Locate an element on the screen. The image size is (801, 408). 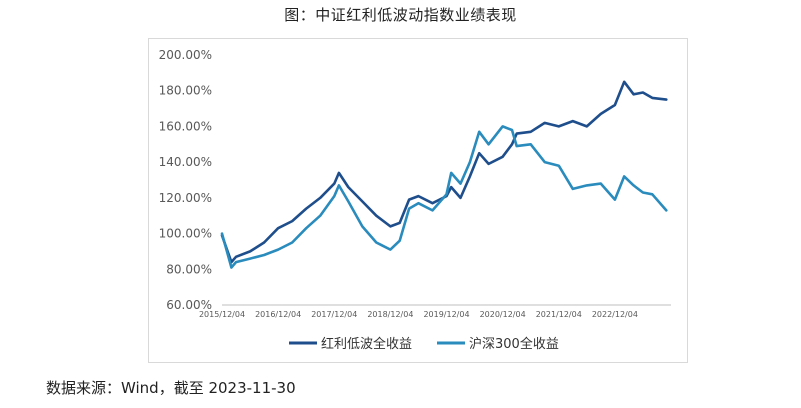
legend-label-2: 沪深300全收益 is located at coordinates (514, 344).